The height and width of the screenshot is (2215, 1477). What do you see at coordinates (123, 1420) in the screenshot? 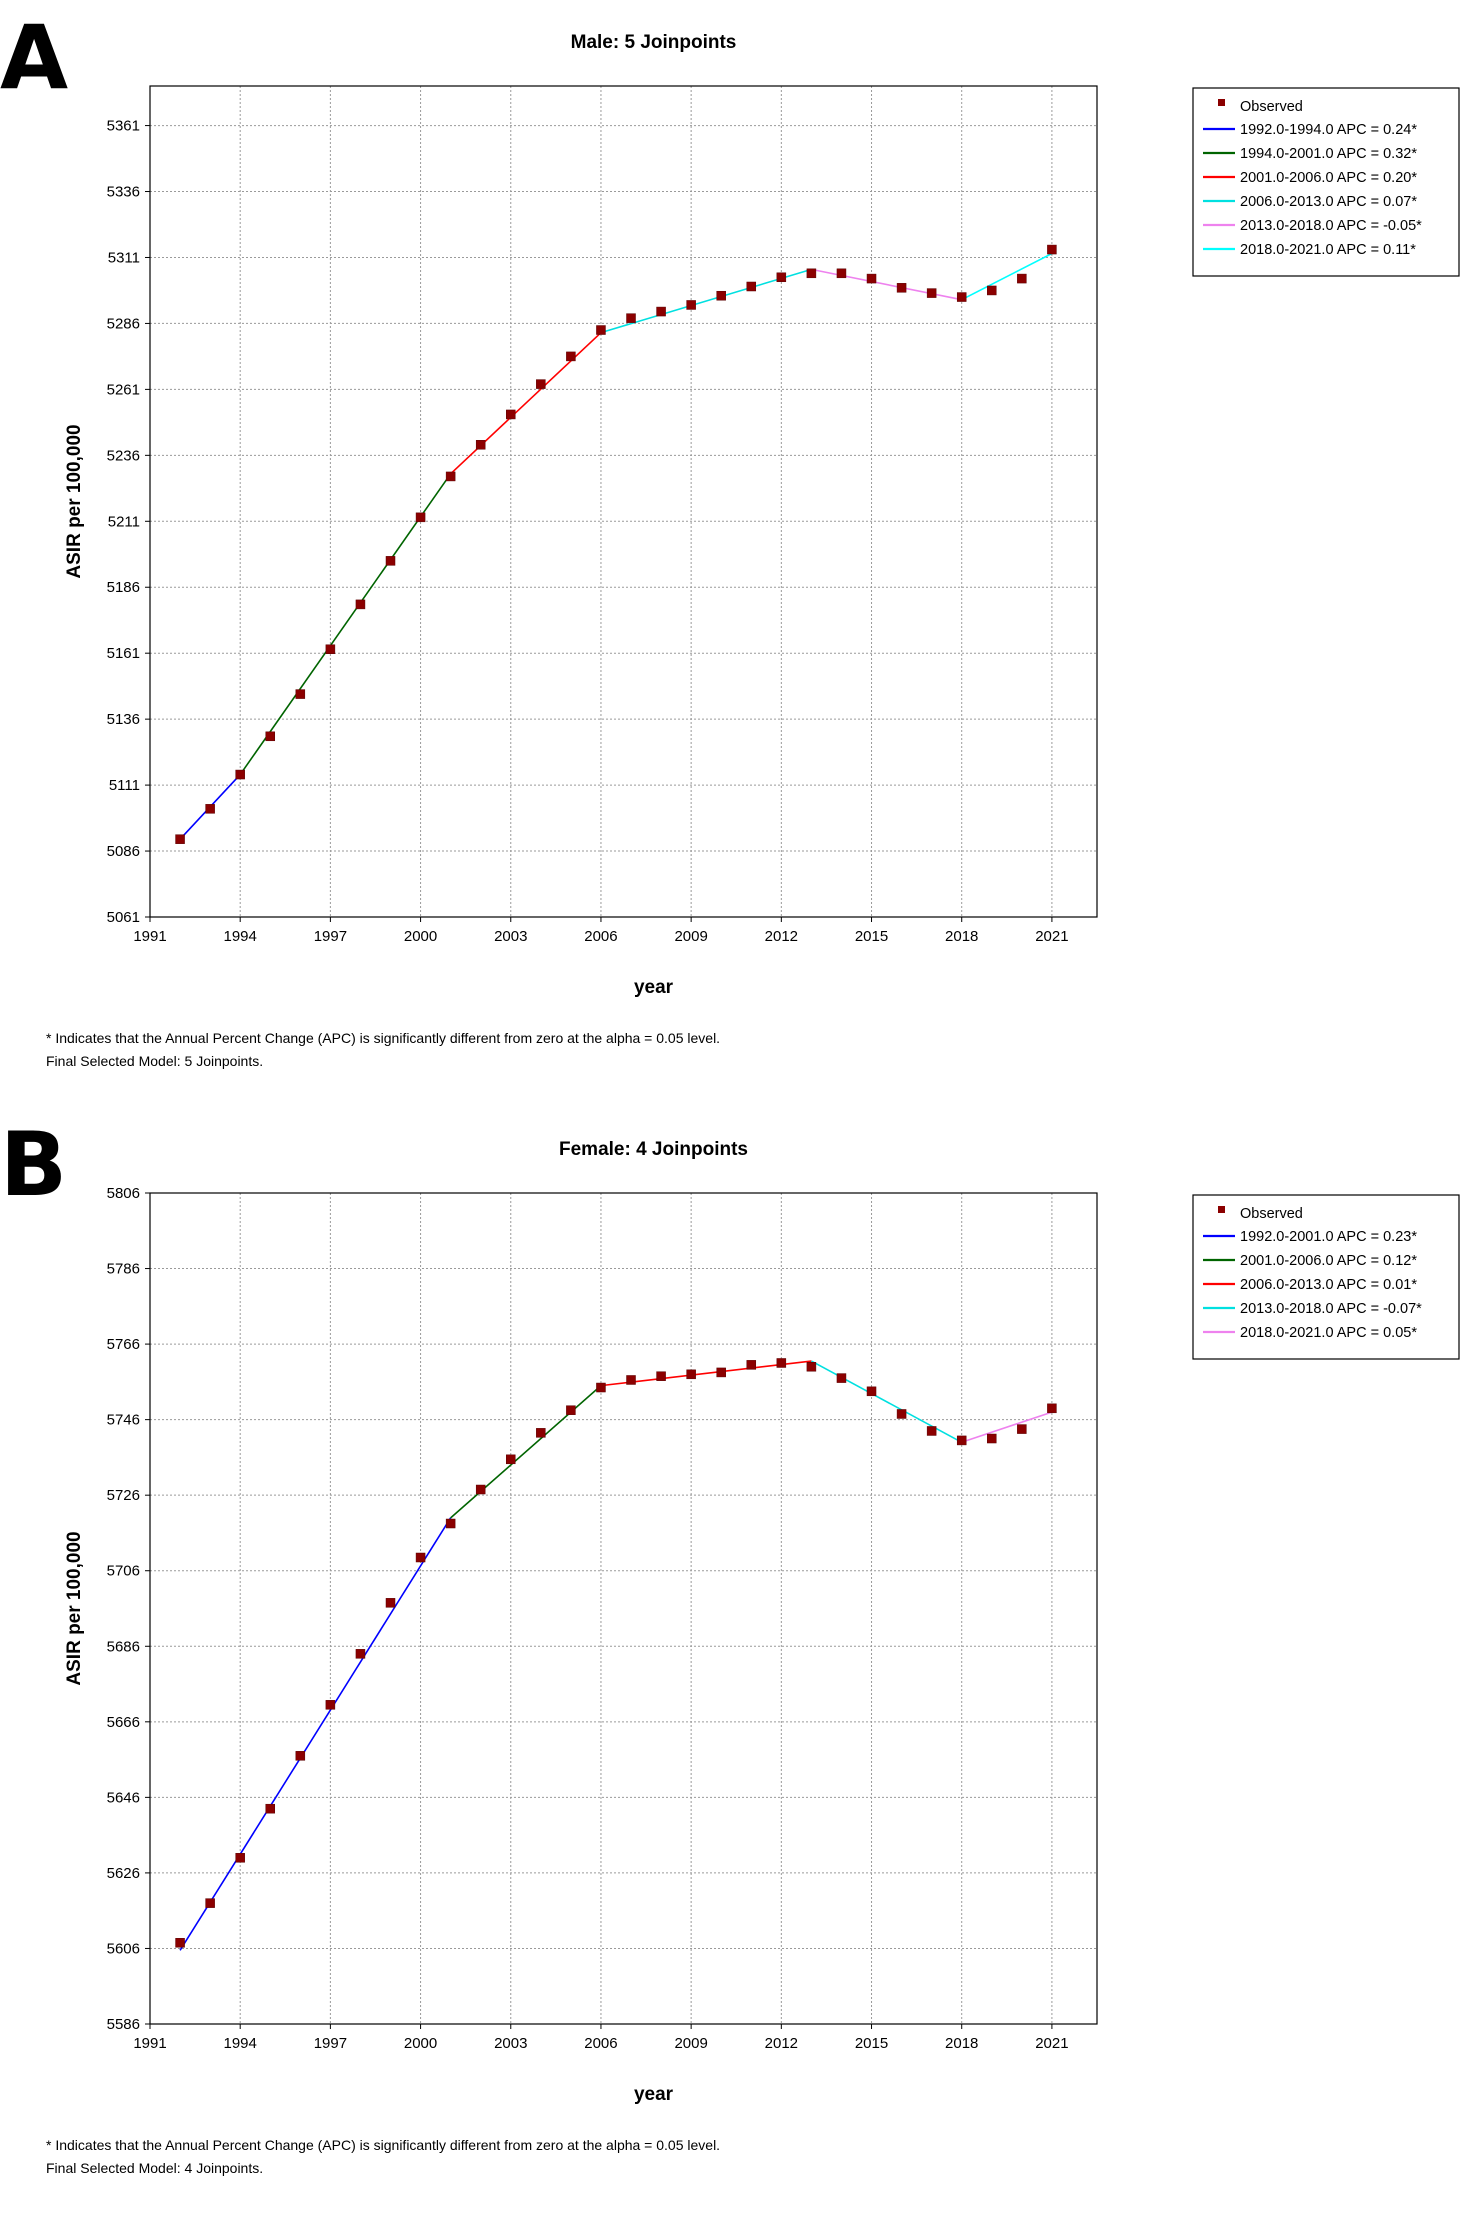
I see `y-tick-label: 5746` at bounding box center [123, 1420].